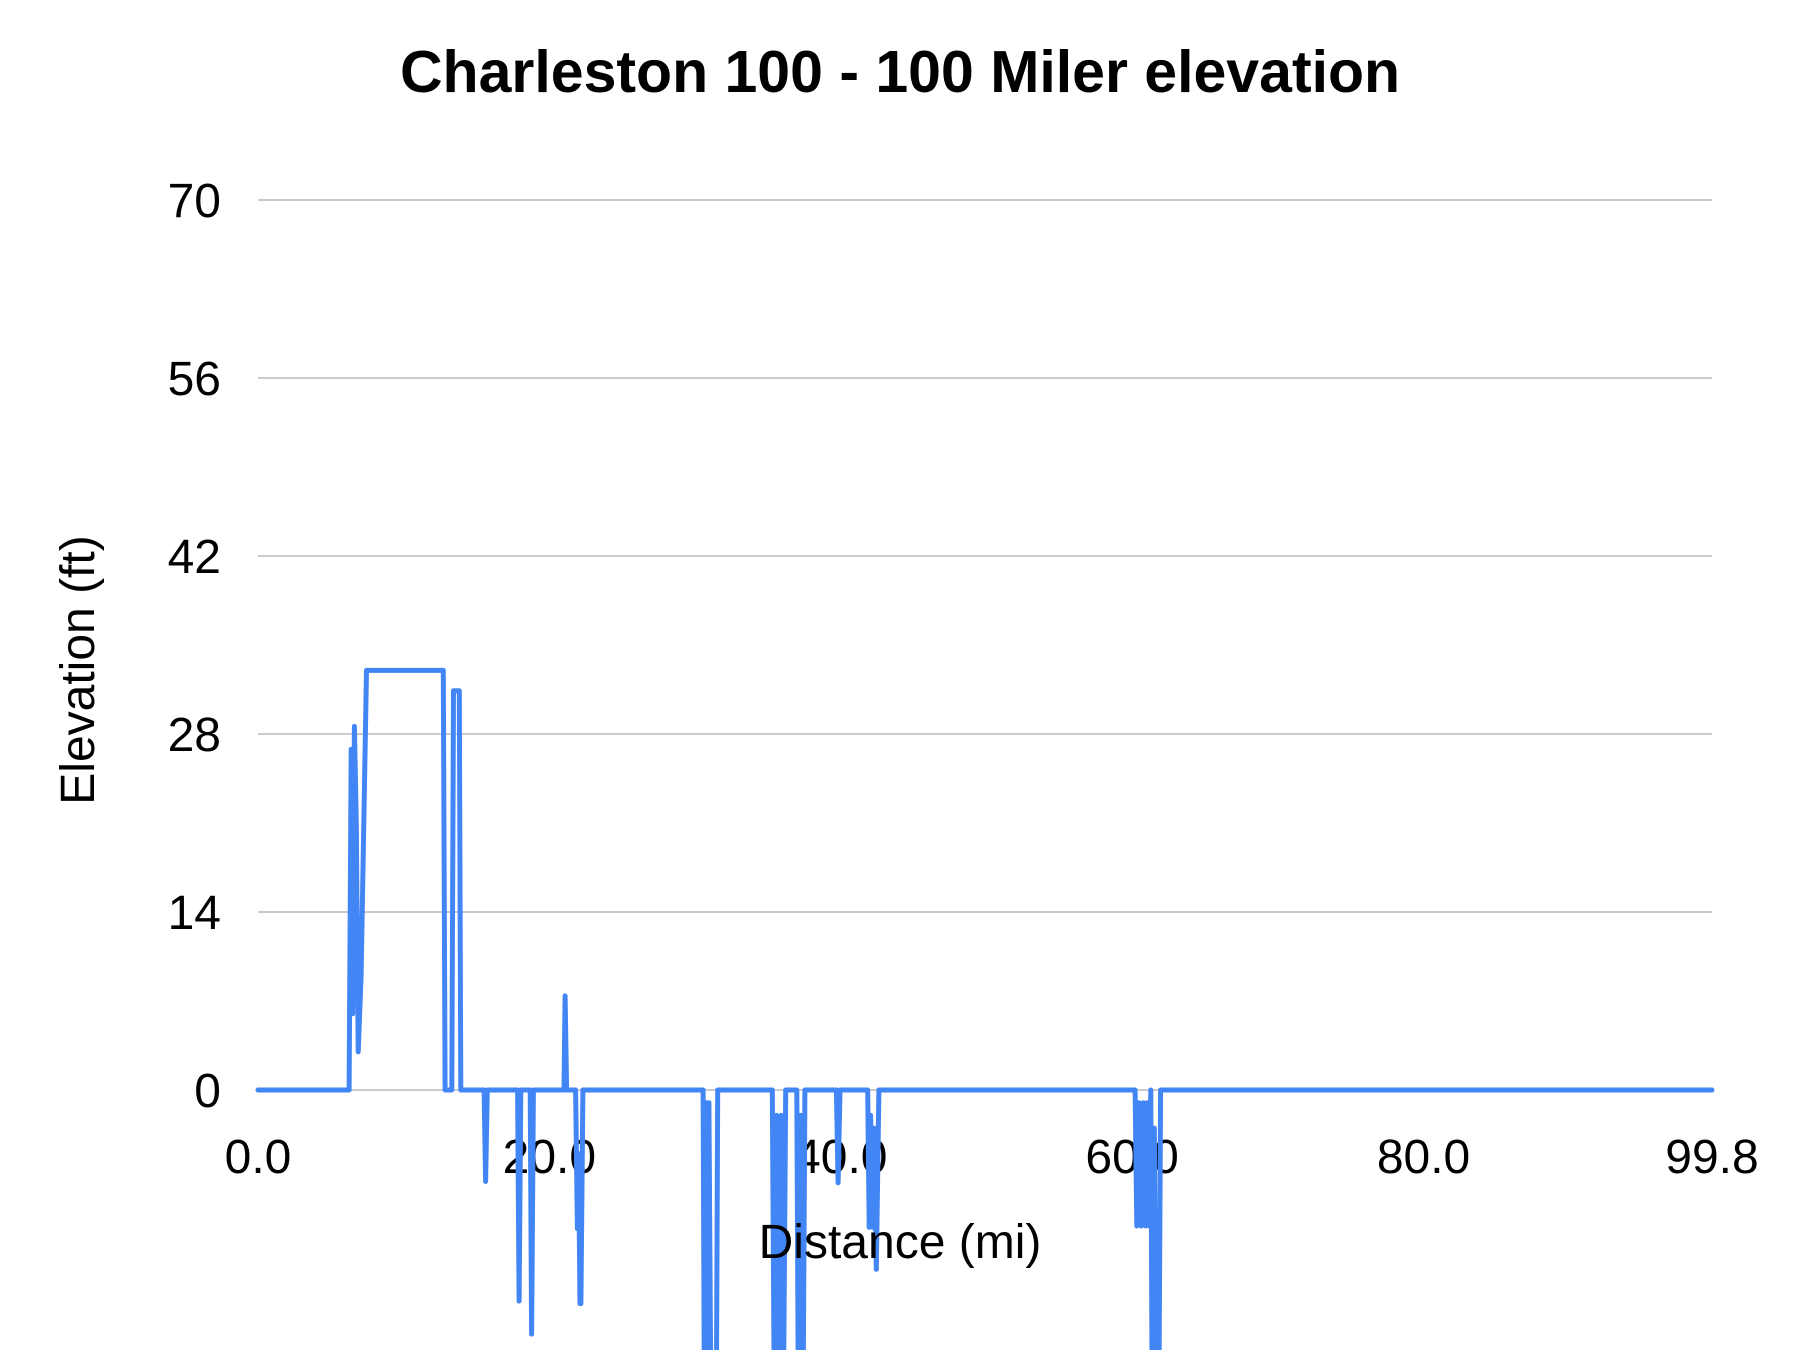 The height and width of the screenshot is (1350, 1800). What do you see at coordinates (992, 1157) in the screenshot?
I see `x-axis-tick-labels: 0.0 20.0 40.0 60.0 80.0 99.8` at bounding box center [992, 1157].